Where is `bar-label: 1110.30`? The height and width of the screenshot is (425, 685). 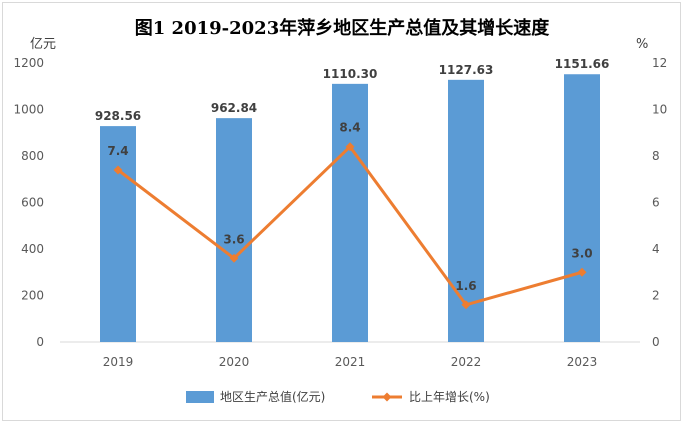 bar-label: 1110.30 is located at coordinates (350, 74).